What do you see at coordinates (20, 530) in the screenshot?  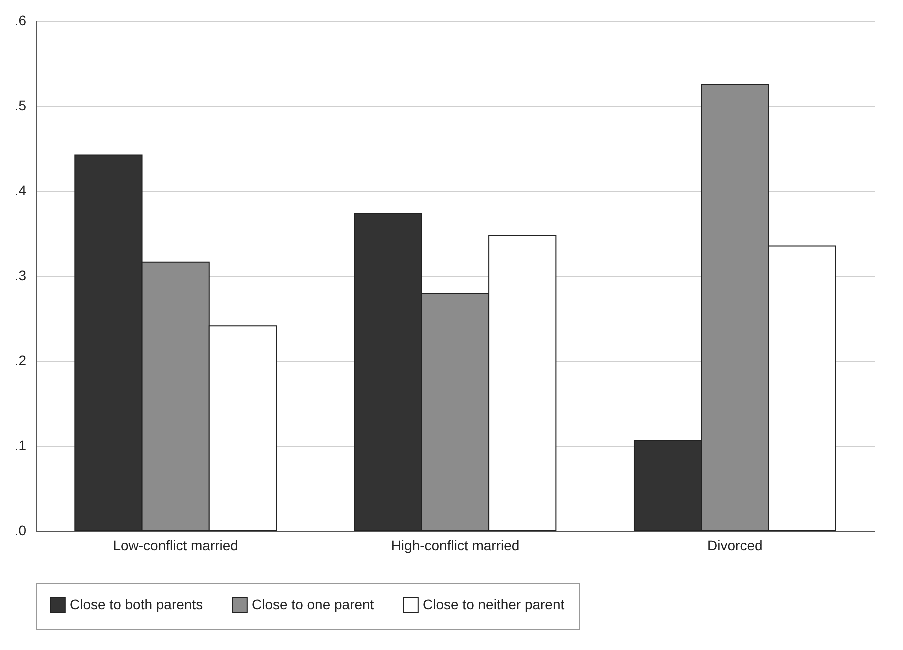 I see `y-tick-label: .0` at bounding box center [20, 530].